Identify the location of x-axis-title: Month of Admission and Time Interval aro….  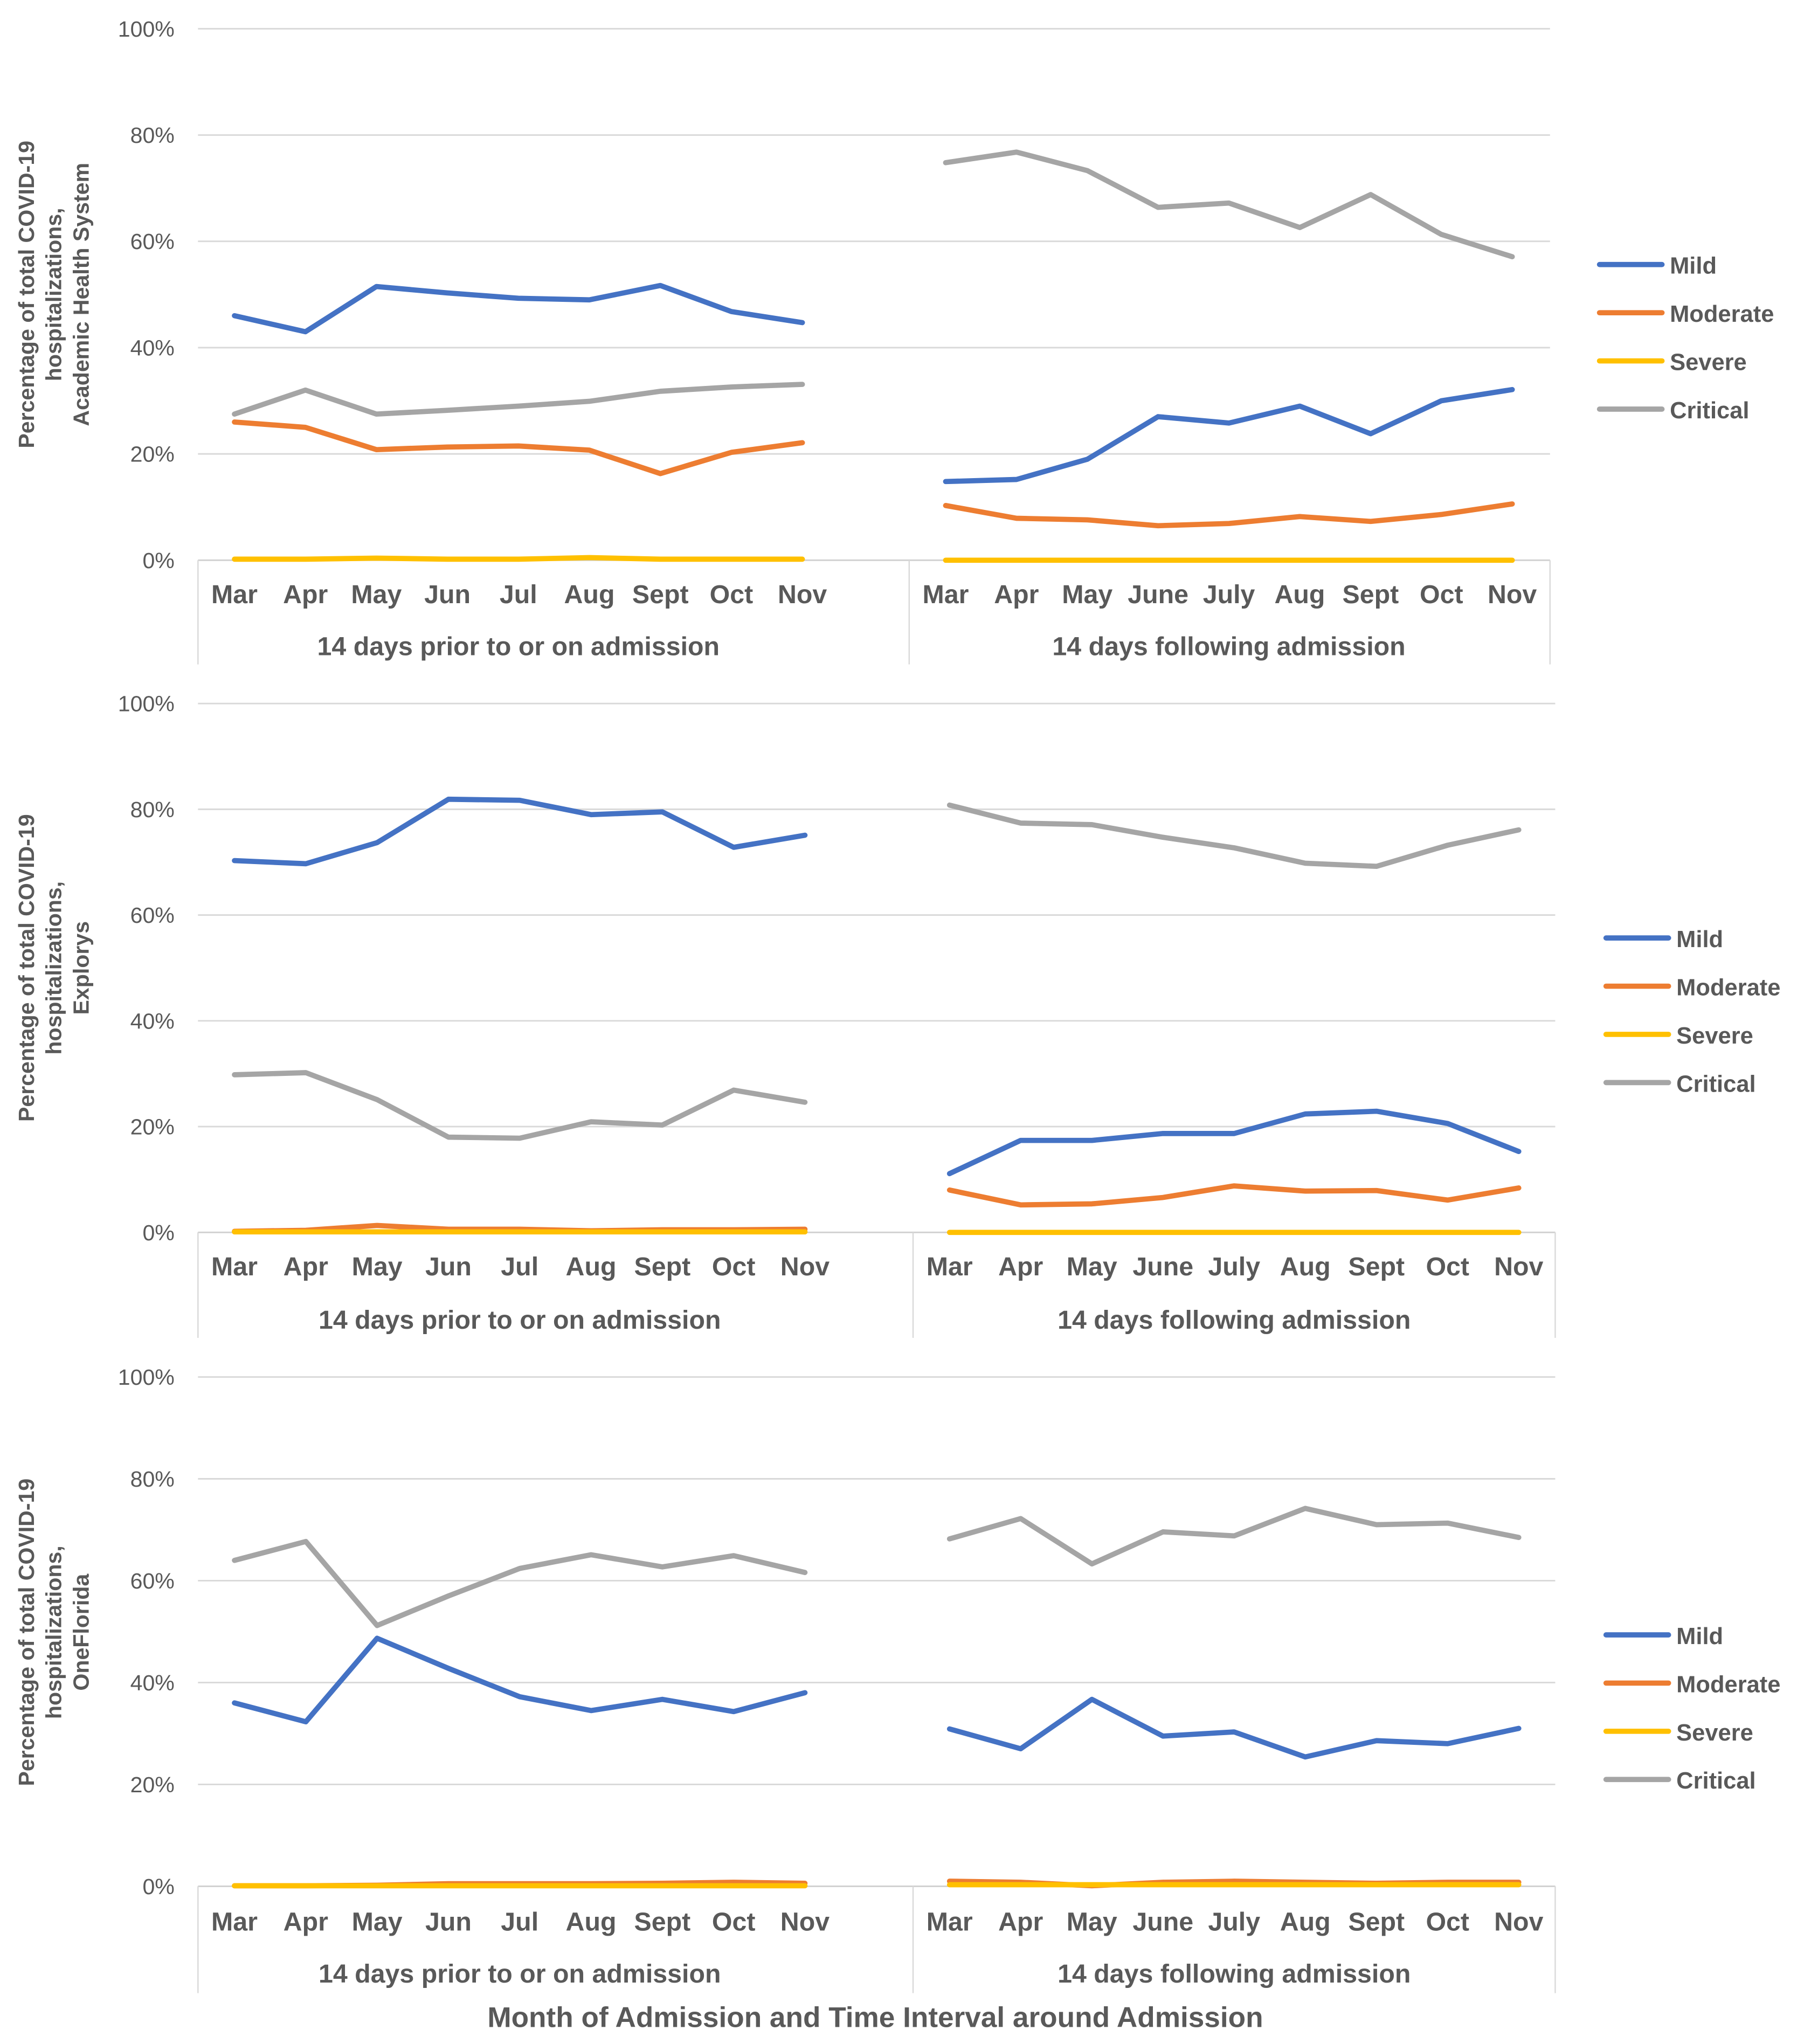
(875, 2017).